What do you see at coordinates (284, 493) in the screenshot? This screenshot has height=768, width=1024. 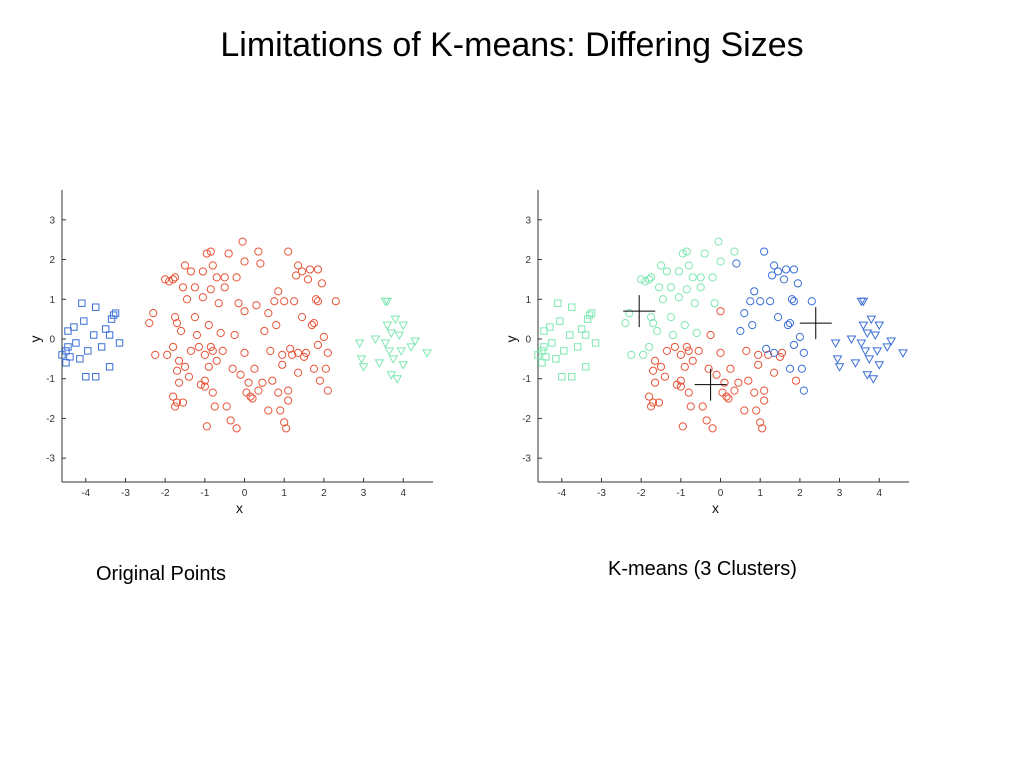 I see `x-tick-label: 1` at bounding box center [284, 493].